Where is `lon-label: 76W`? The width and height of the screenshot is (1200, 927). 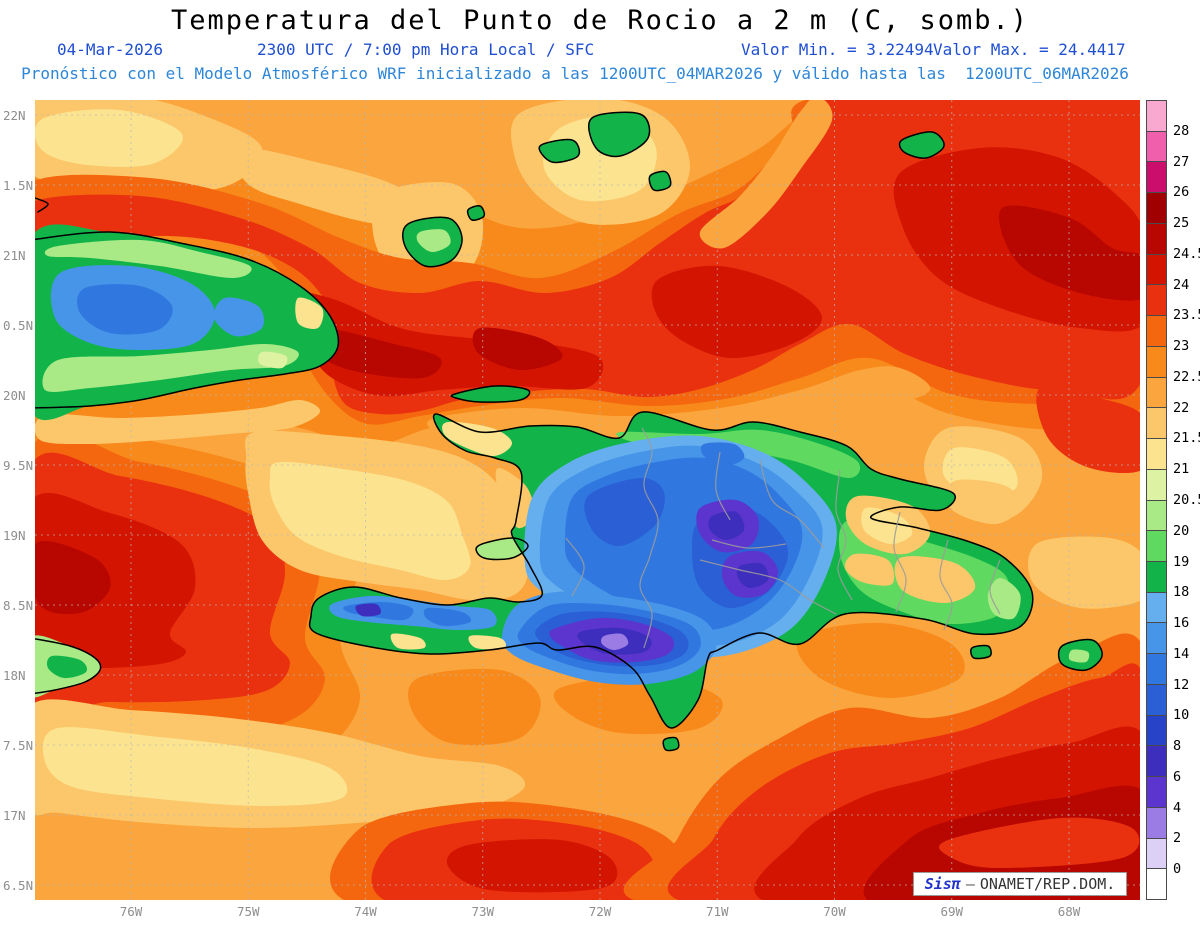
lon-label: 76W is located at coordinates (131, 911).